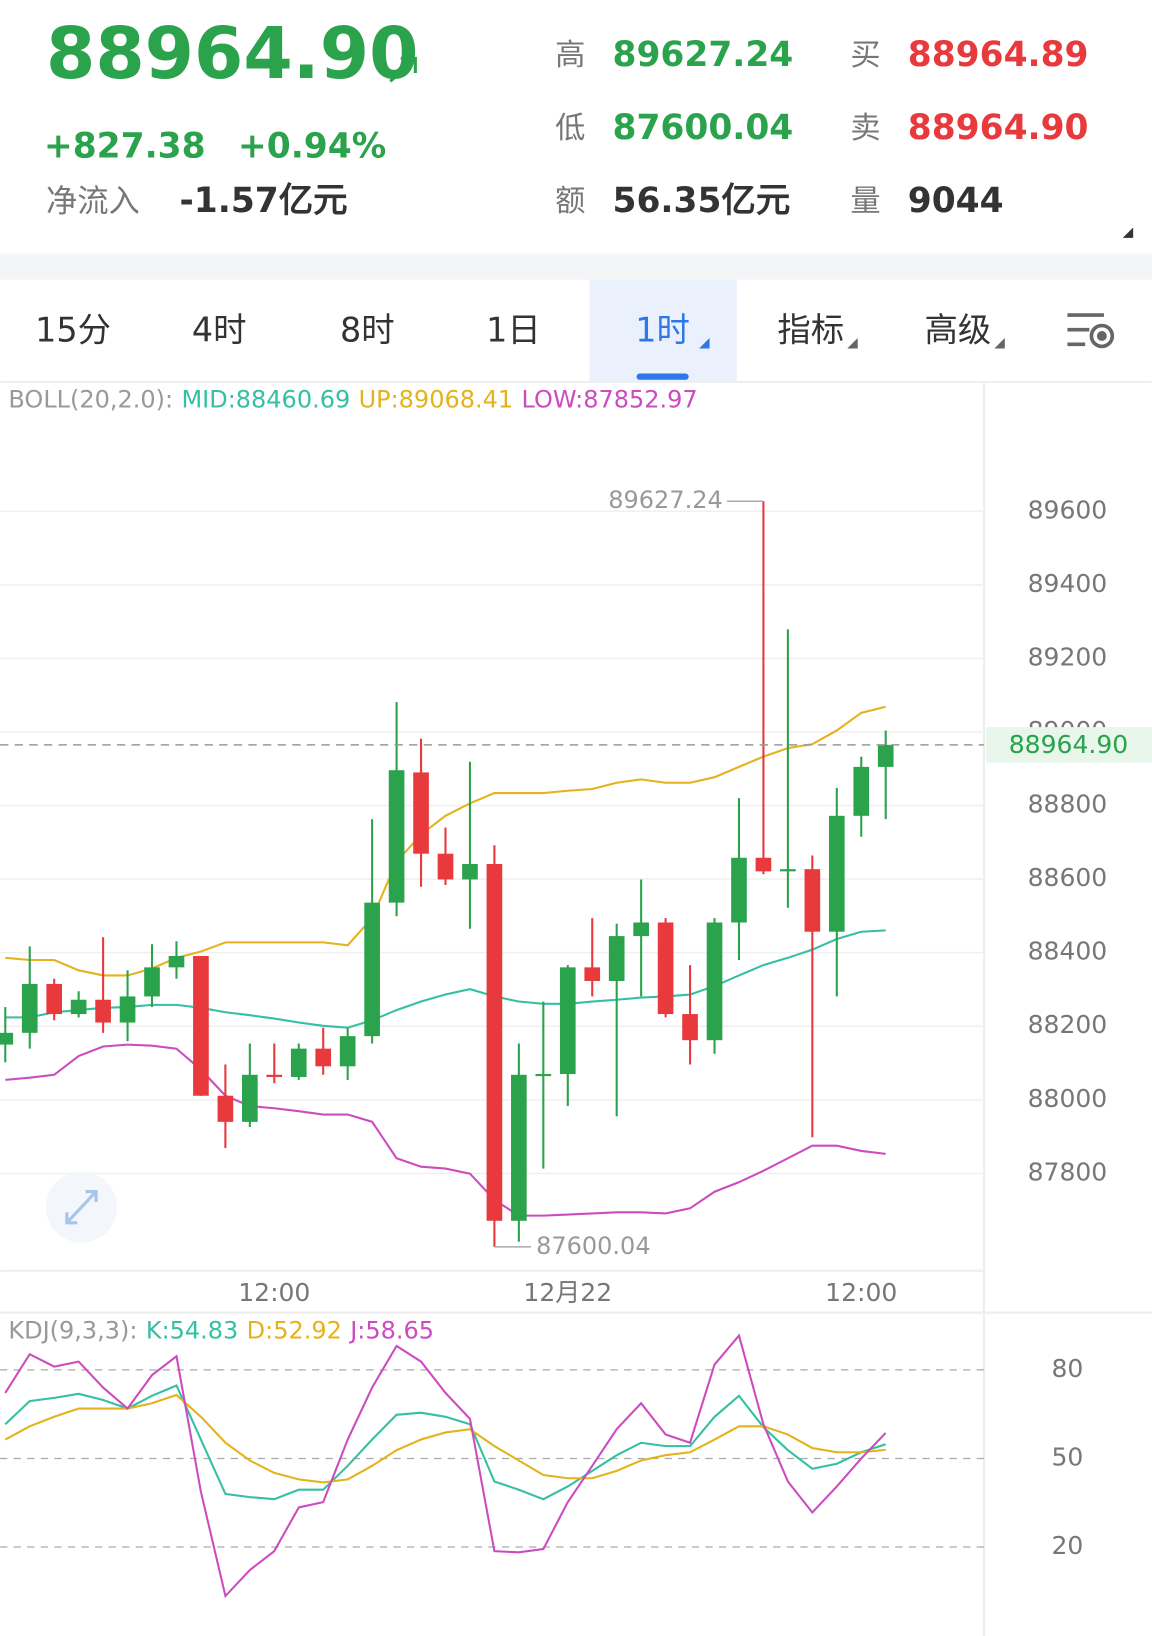 The width and height of the screenshot is (1152, 1636). What do you see at coordinates (312, 147) in the screenshot?
I see `price-change-percent: +0.94%` at bounding box center [312, 147].